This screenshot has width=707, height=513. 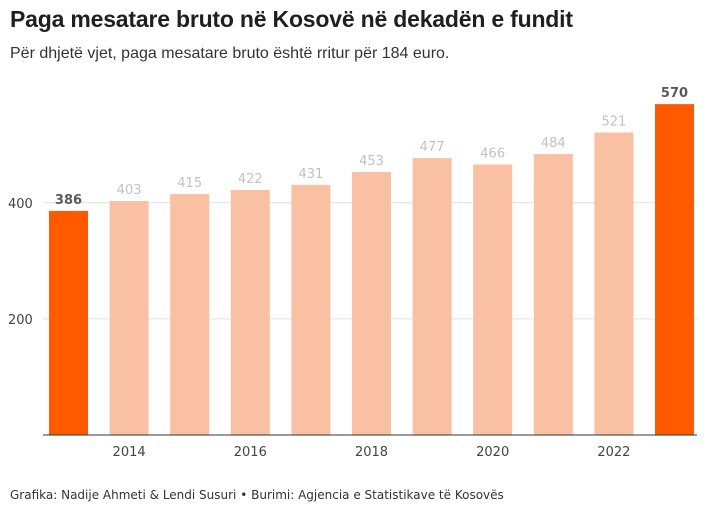 What do you see at coordinates (20, 320) in the screenshot?
I see `y-tick-label: 200` at bounding box center [20, 320].